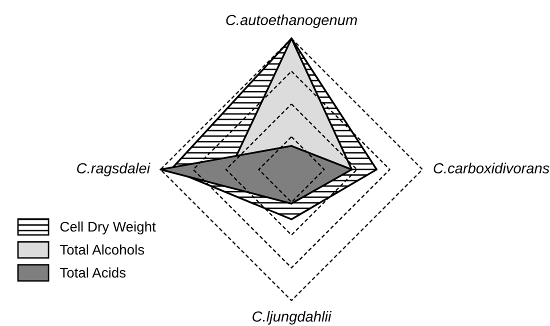  What do you see at coordinates (492, 168) in the screenshot?
I see `spoke-label: C.carboxidivorans` at bounding box center [492, 168].